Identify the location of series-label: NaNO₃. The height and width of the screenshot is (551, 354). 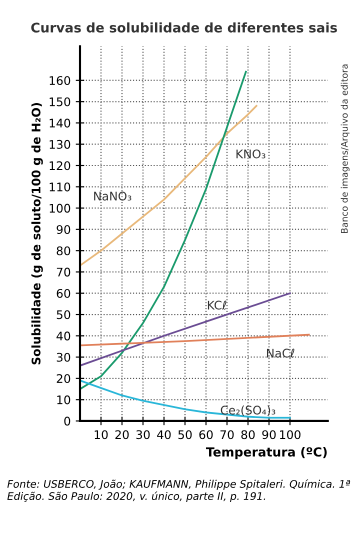
(113, 196).